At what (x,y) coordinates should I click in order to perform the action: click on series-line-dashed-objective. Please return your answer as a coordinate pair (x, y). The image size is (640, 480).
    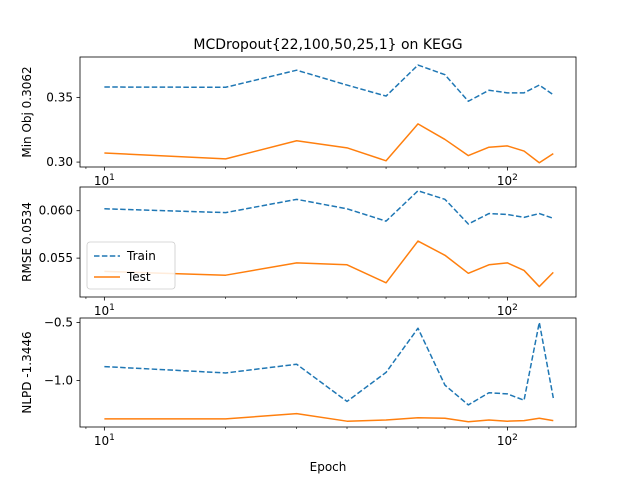
    Looking at the image, I should click on (329, 83).